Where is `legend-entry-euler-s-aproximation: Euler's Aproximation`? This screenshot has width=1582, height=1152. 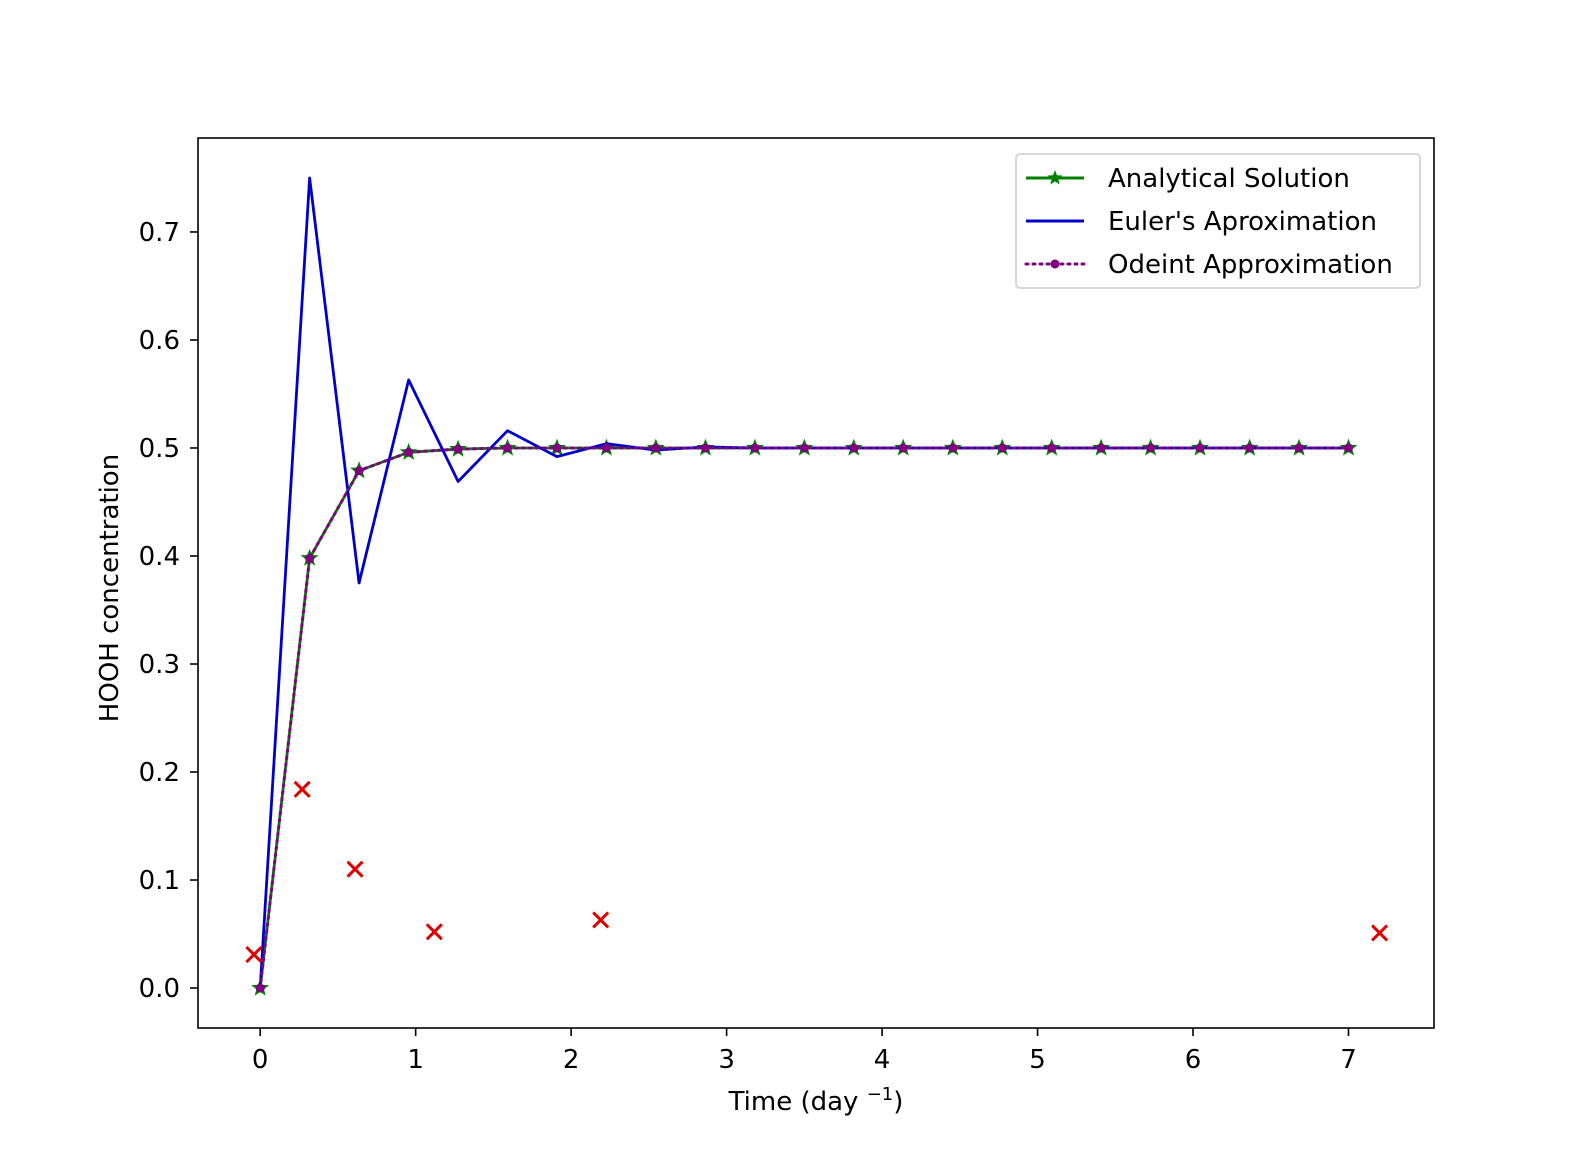 legend-entry-euler-s-aproximation: Euler's Aproximation is located at coordinates (1201, 222).